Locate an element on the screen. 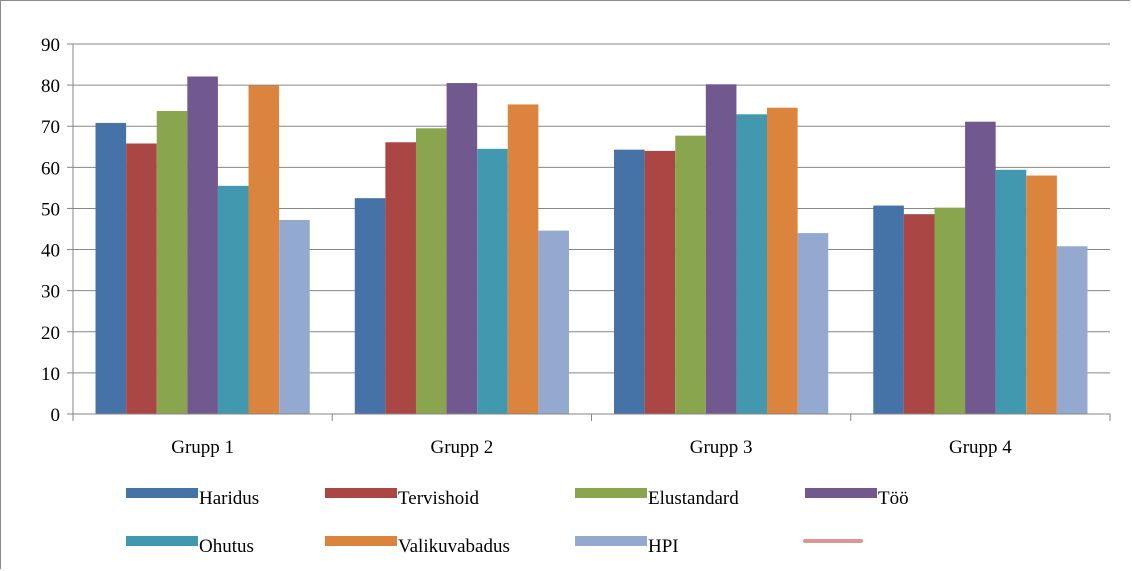  legend-label: HPI is located at coordinates (663, 546).